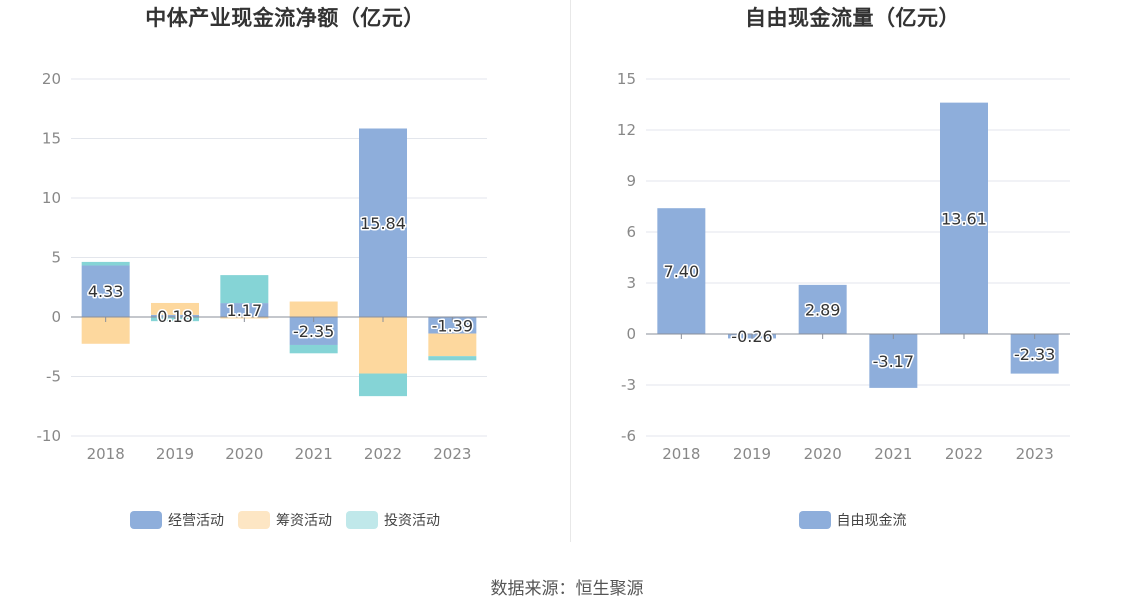  I want to click on y-tick-label: 9, so click(631, 181).